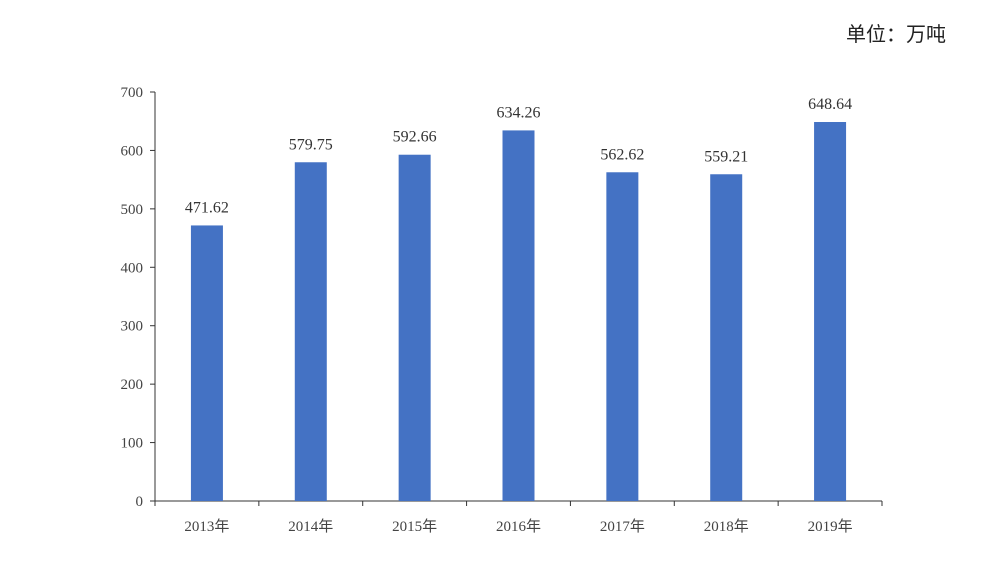 This screenshot has width=1000, height=571. What do you see at coordinates (132, 327) in the screenshot?
I see `y-tick-label: 300` at bounding box center [132, 327].